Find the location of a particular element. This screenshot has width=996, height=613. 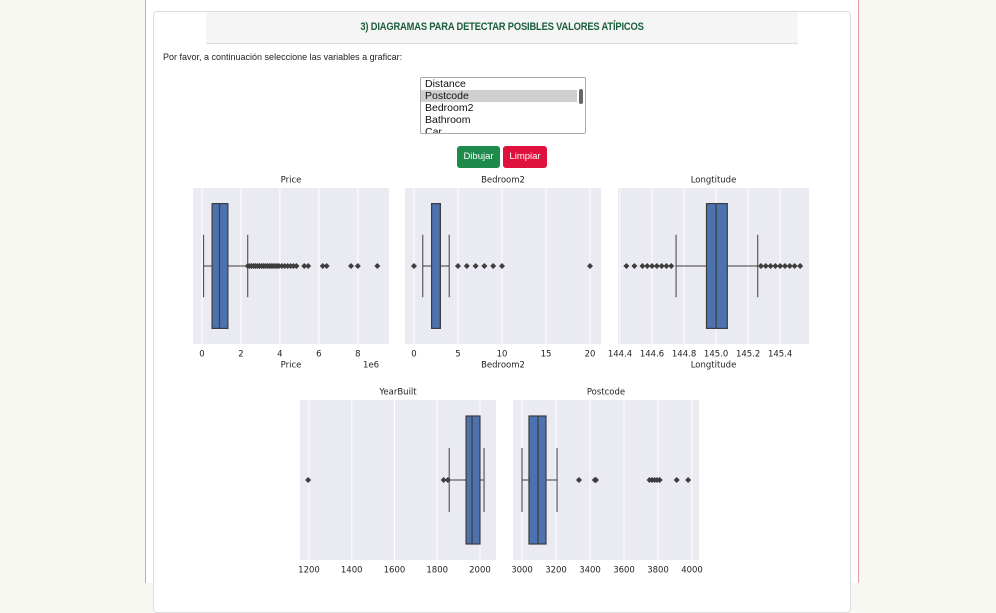

x-tick-label: 1600 is located at coordinates (395, 571).